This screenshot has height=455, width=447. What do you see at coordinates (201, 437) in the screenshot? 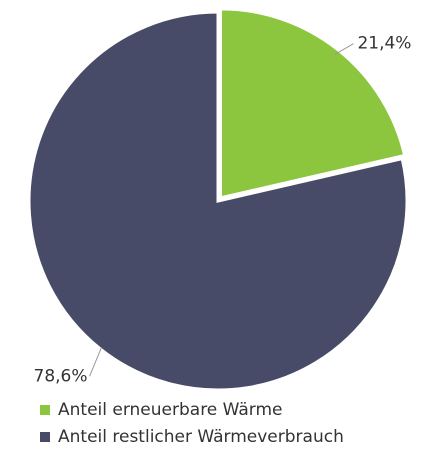
I see `legend-label: Anteil restlicher Wärmeverbrauch` at bounding box center [201, 437].